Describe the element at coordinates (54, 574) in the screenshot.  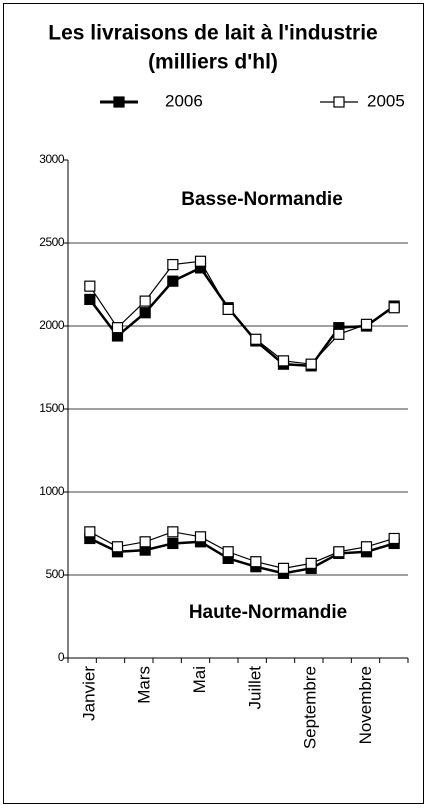
I see `y-tick-label: 500` at that location.